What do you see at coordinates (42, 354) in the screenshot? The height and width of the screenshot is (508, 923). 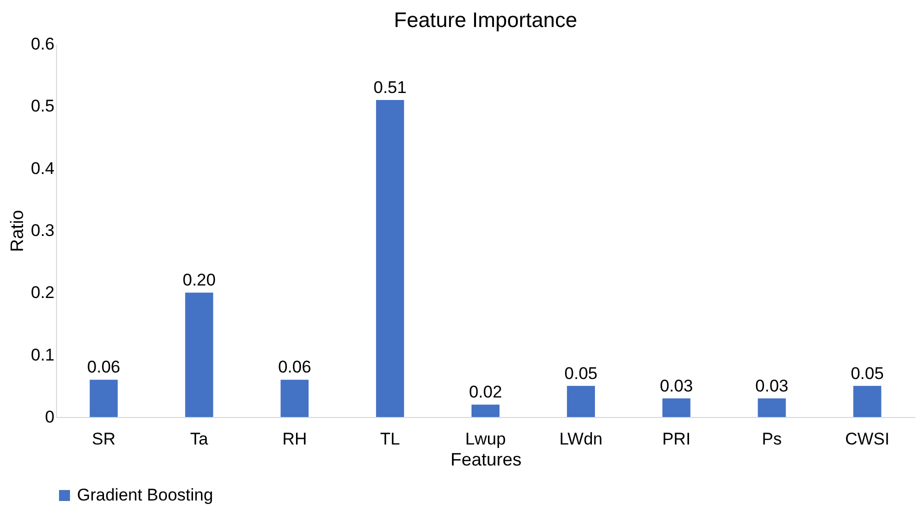 I see `y-tick-label: 0.1` at bounding box center [42, 354].